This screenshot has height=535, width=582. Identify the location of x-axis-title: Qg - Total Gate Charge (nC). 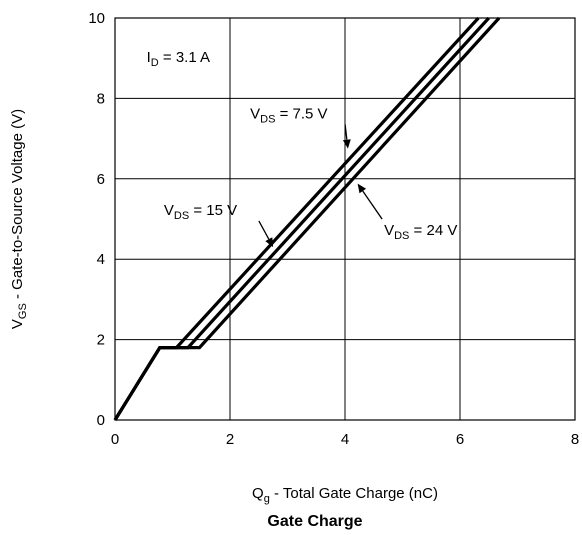
(345, 495).